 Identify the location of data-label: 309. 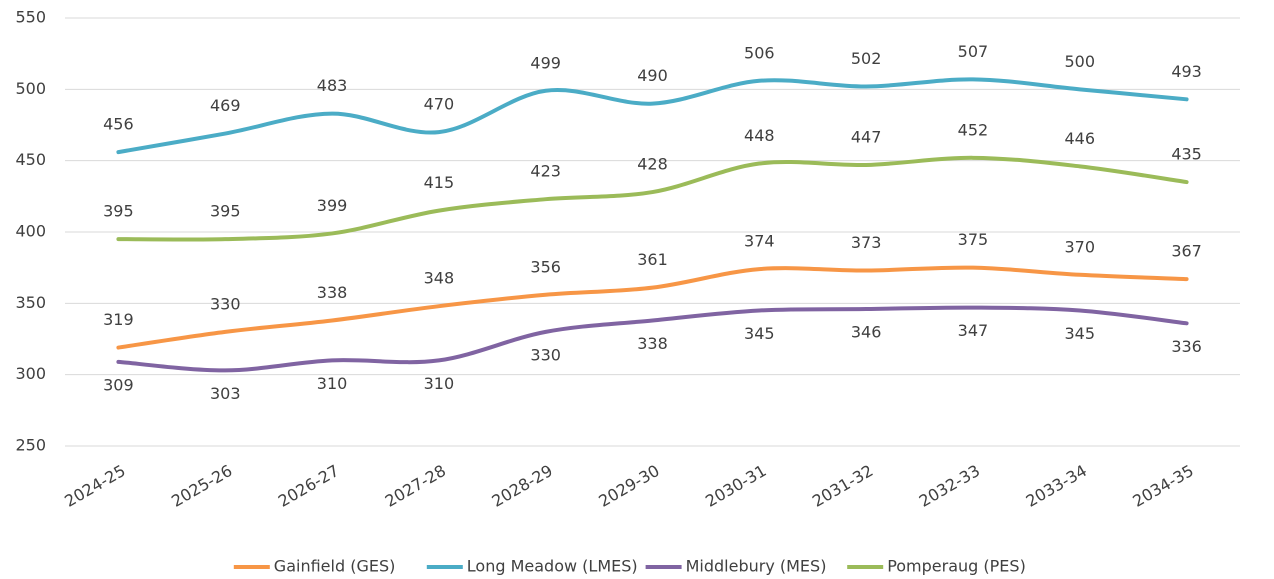
(118, 384).